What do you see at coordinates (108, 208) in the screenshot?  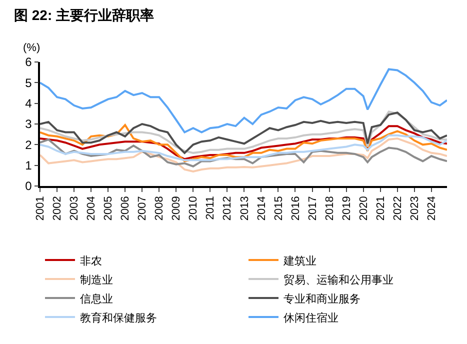 I see `x-tick-label: 2005` at bounding box center [108, 208].